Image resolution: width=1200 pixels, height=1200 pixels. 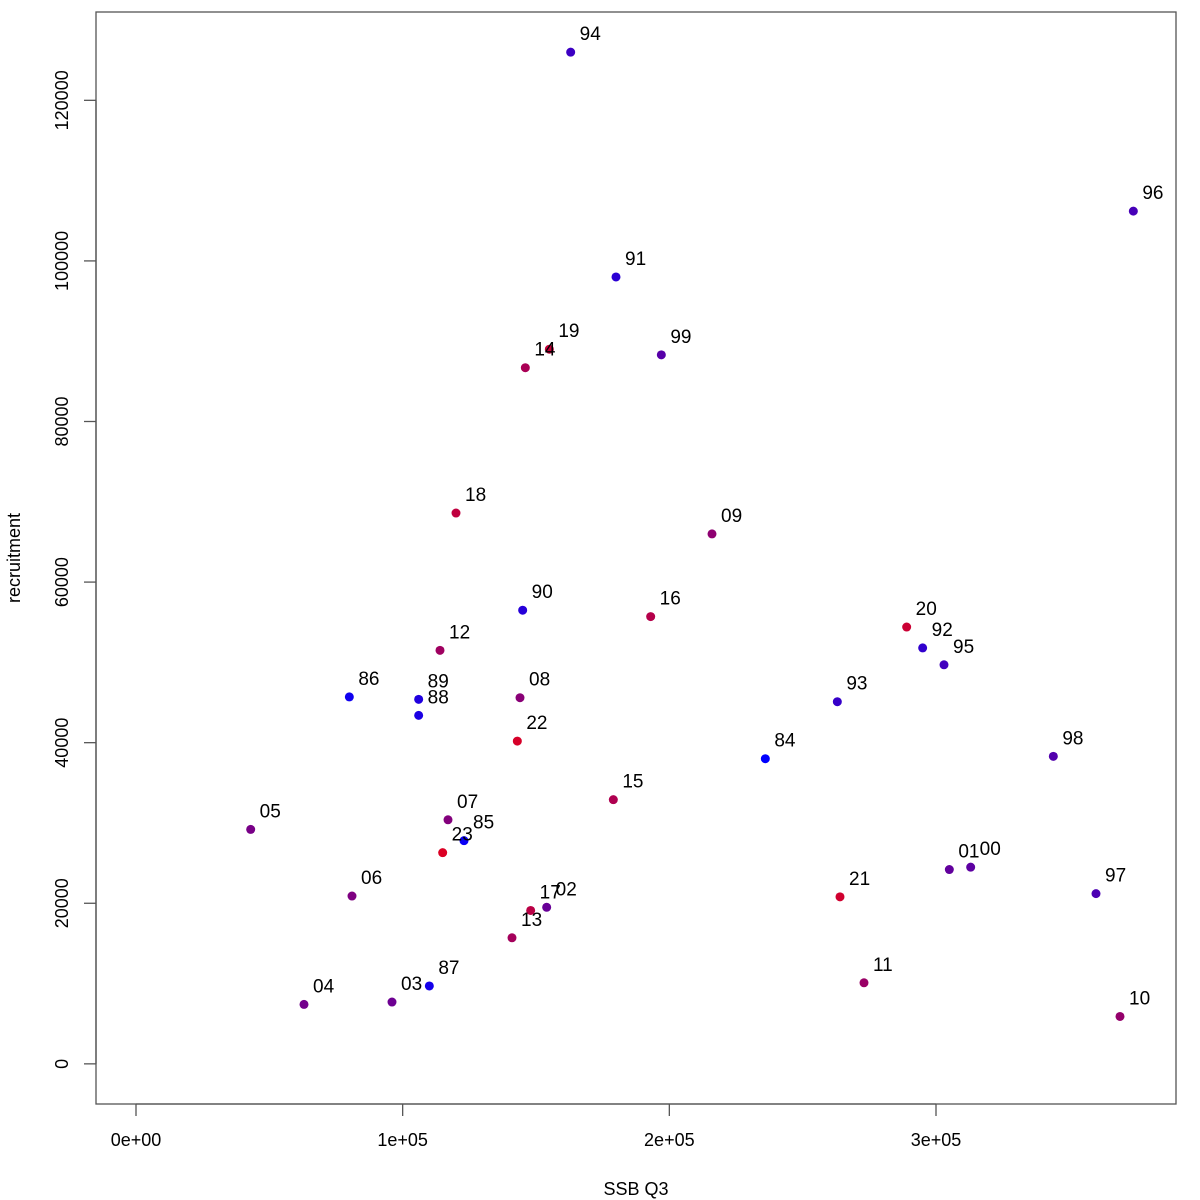 What do you see at coordinates (438, 697) in the screenshot?
I see `point-label-88: 88` at bounding box center [438, 697].